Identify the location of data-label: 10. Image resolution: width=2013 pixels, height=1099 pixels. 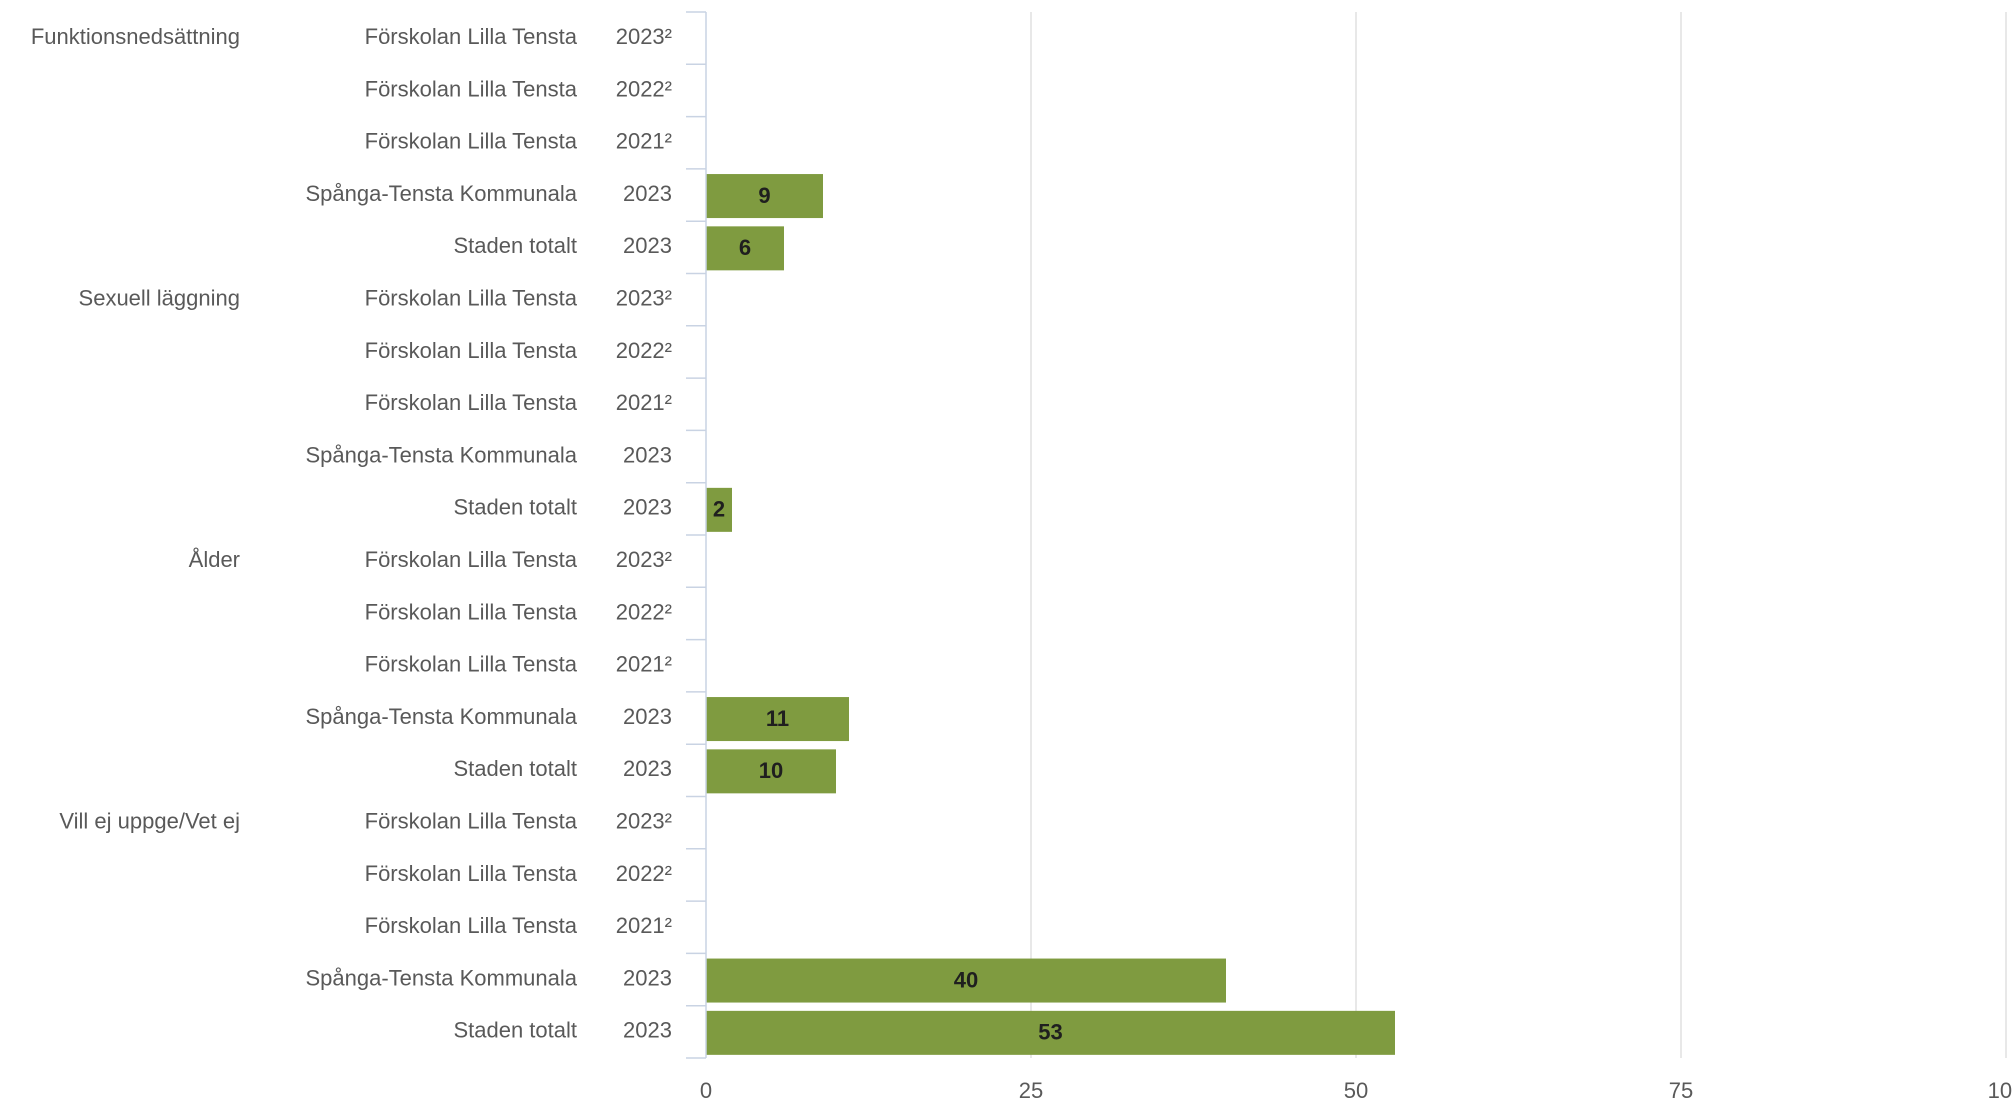
(771, 770).